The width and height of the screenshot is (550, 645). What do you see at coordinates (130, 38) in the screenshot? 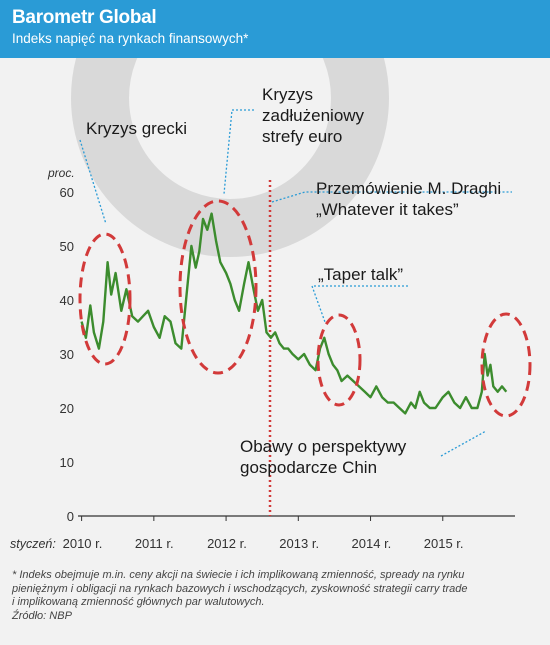
I see `chart-subtitle: Indeks napięć na rynkach finansowych*` at bounding box center [130, 38].